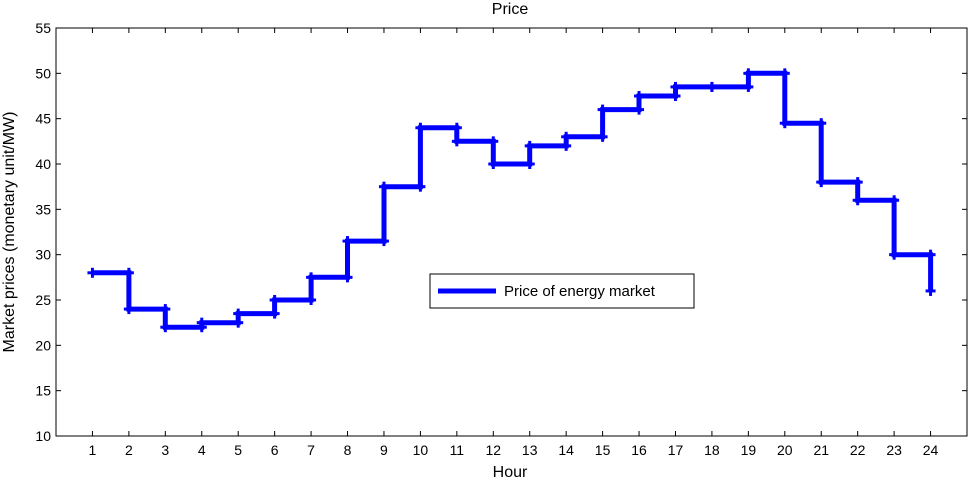 This screenshot has height=481, width=969. I want to click on x-tick-label: 24, so click(931, 450).